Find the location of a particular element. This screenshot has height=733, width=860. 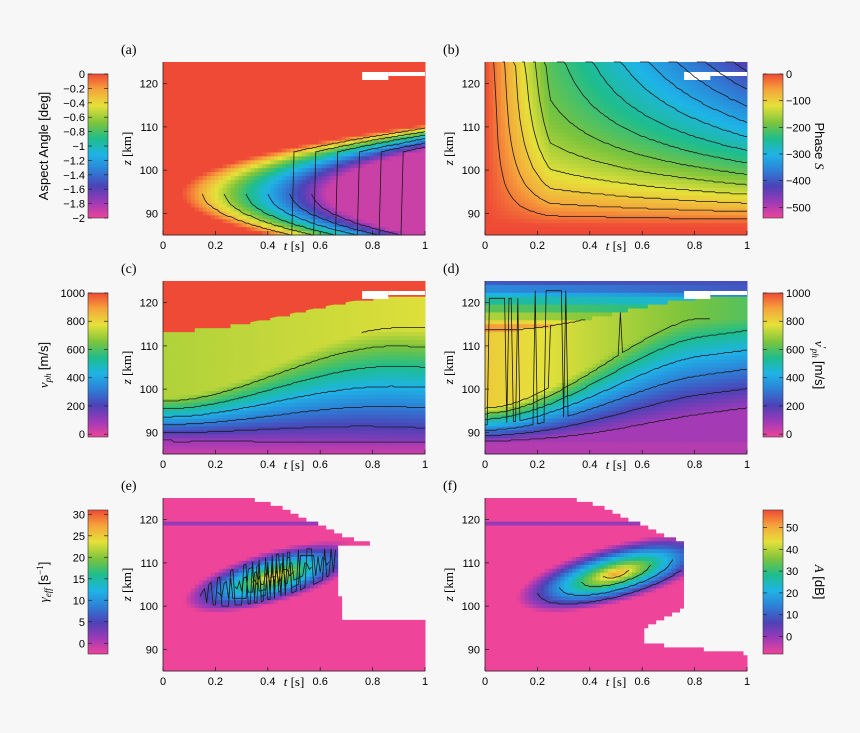

y-axis-label: z [km] is located at coordinates (126, 149).